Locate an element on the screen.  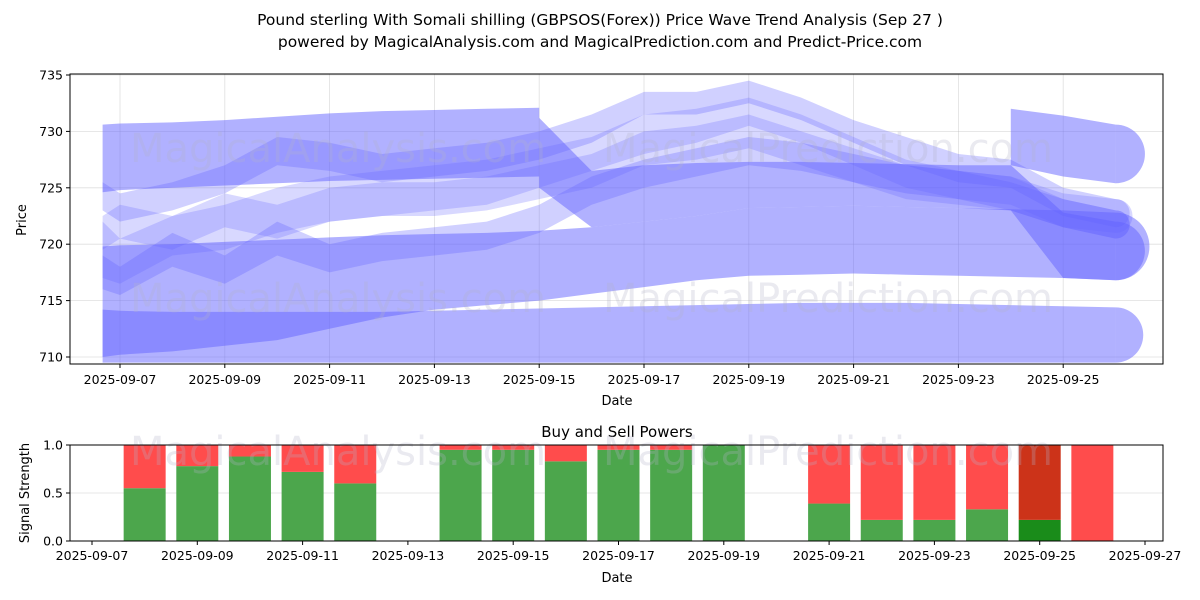
signal-y-tick-label: 1.0 is located at coordinates (53, 445).